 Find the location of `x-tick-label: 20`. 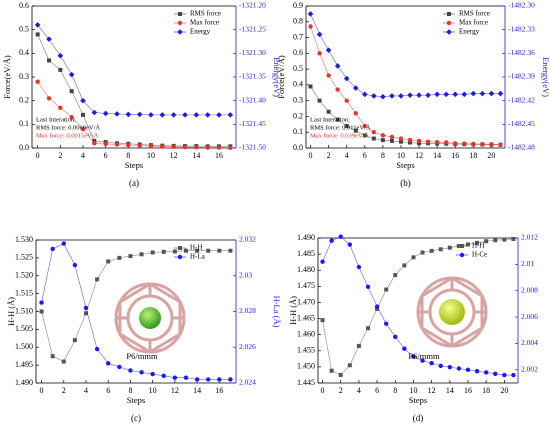

x-tick-label: 20 is located at coordinates (491, 155).